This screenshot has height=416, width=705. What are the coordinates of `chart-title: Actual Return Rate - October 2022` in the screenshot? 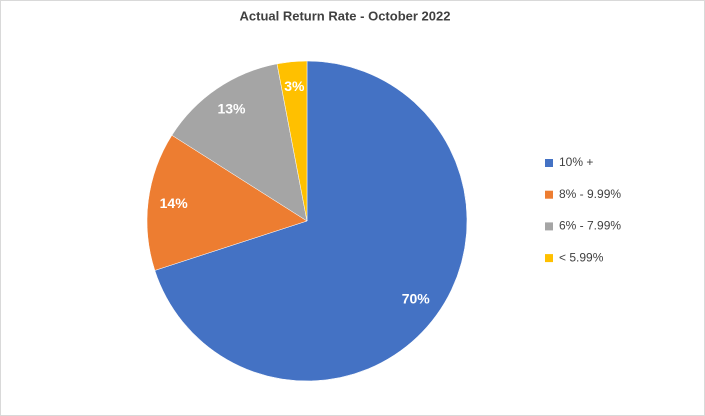 It's located at (345, 15).